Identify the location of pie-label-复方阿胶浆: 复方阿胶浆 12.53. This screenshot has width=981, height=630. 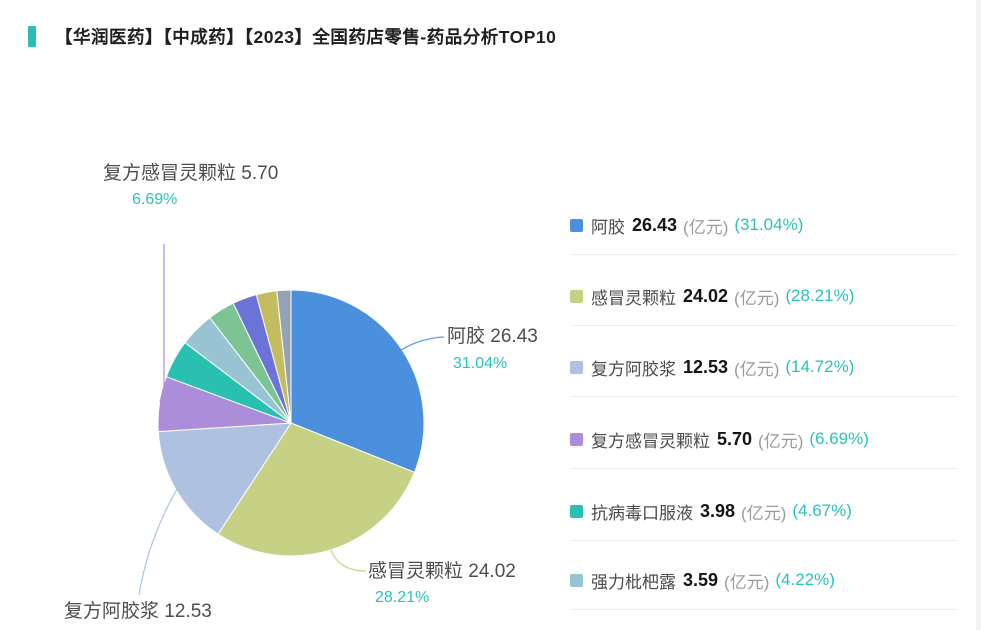
(138, 612).